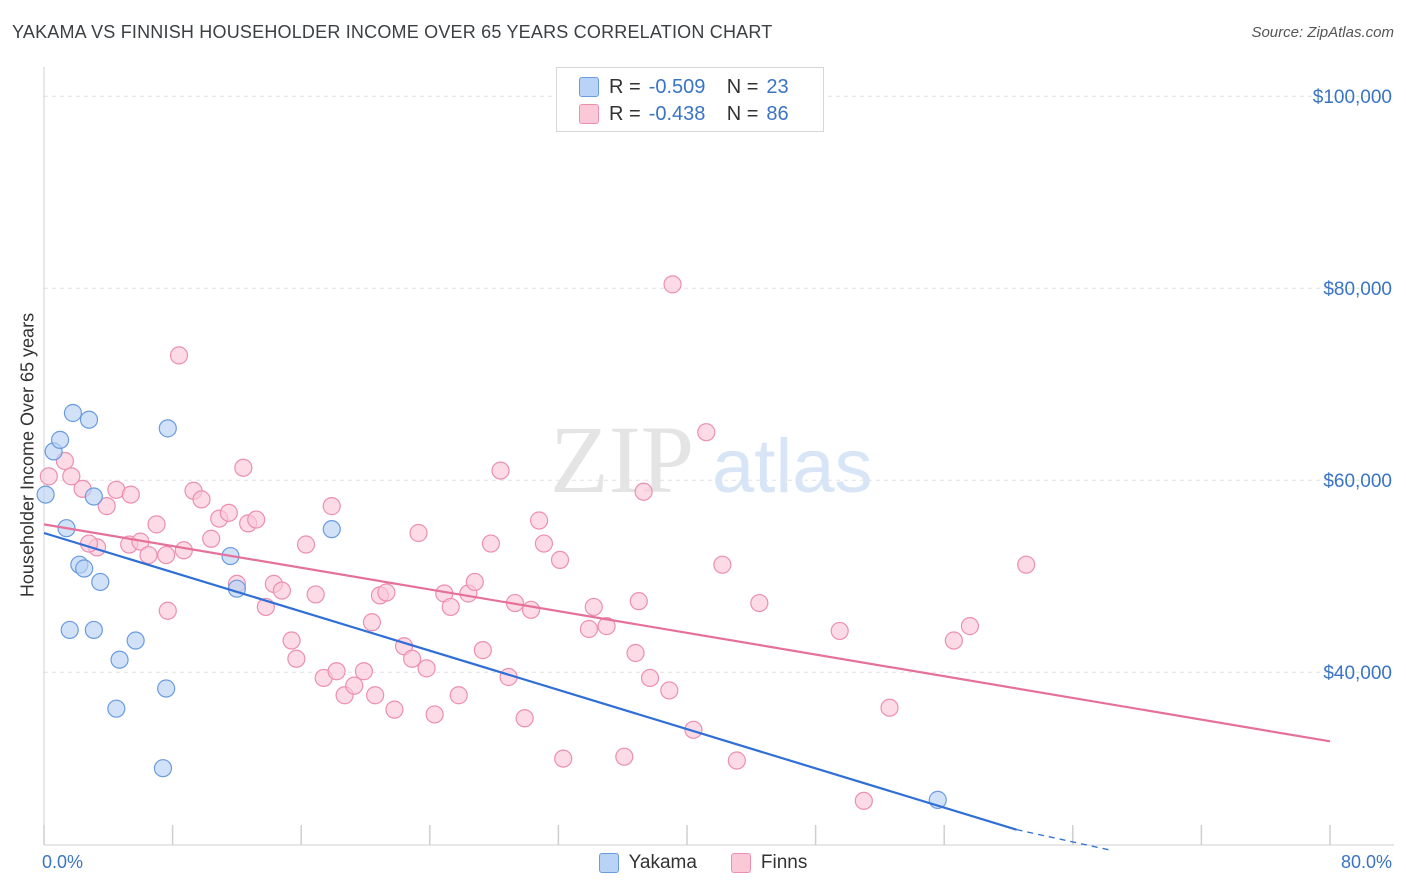 Image resolution: width=1406 pixels, height=892 pixels. Describe the element at coordinates (622, 459) in the screenshot. I see `watermark-zip: ZIP` at that location.